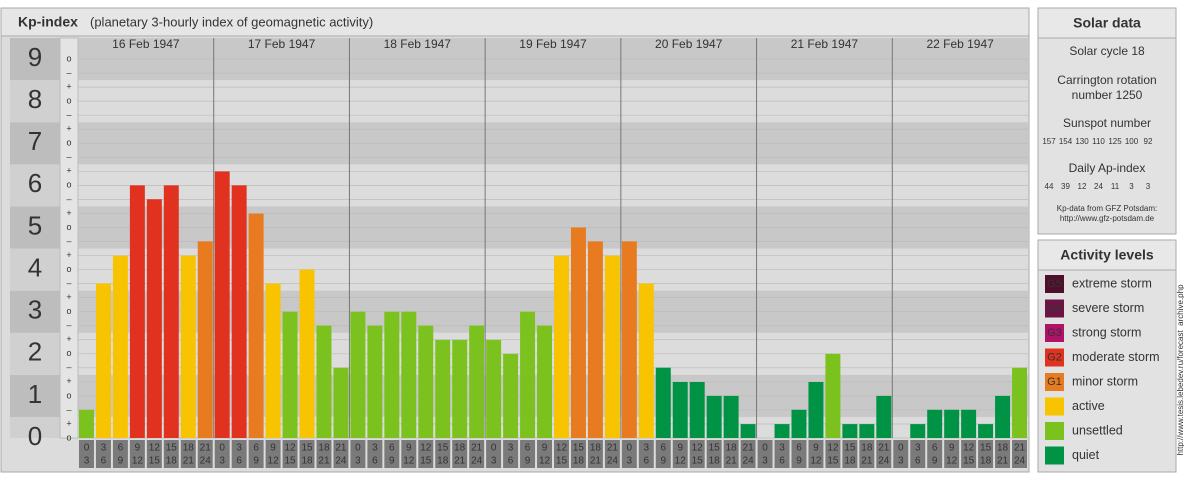 The width and height of the screenshot is (1184, 480). I want to click on y-tick-label: 4, so click(35, 267).